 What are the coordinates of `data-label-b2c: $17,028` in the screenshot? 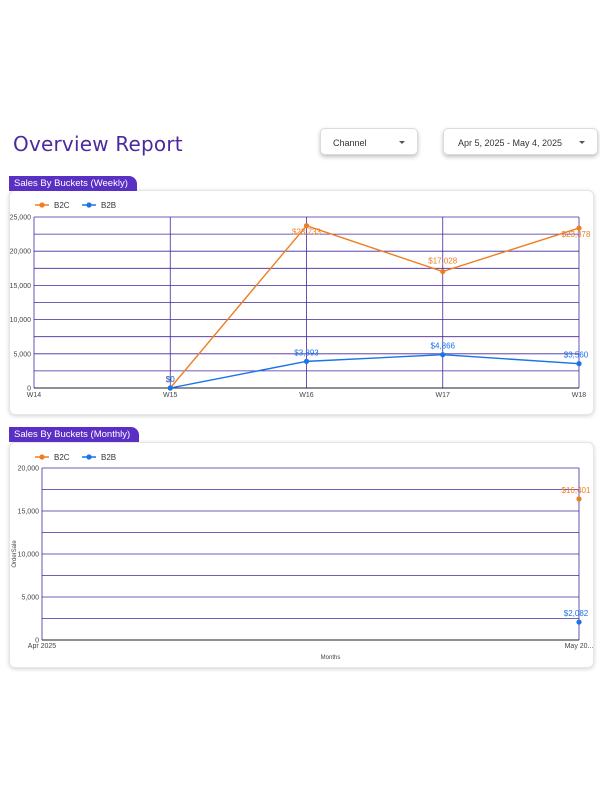 It's located at (442, 261).